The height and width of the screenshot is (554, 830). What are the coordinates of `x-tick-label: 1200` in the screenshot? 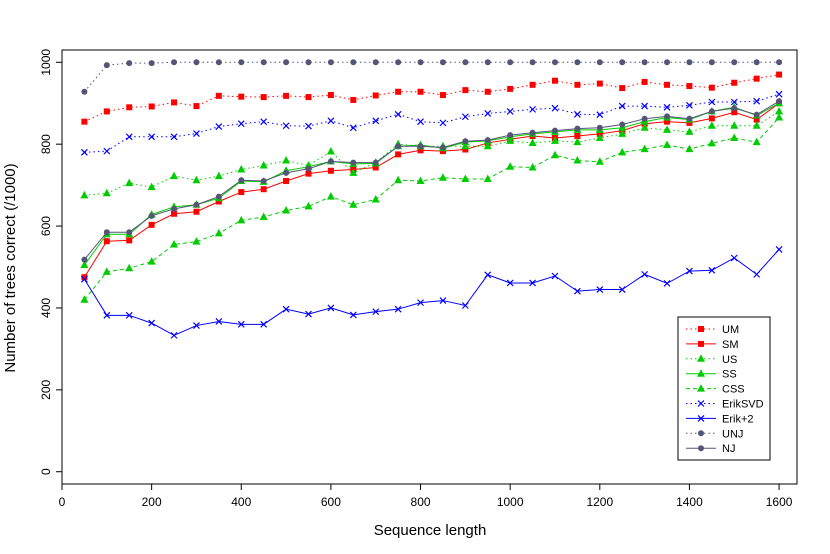 It's located at (599, 502).